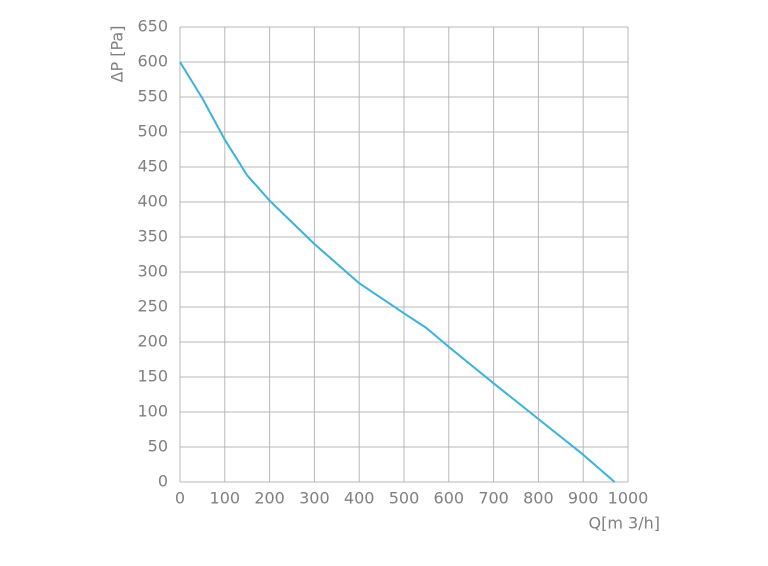 This screenshot has height=566, width=768. I want to click on x-tick-label: 900, so click(583, 498).